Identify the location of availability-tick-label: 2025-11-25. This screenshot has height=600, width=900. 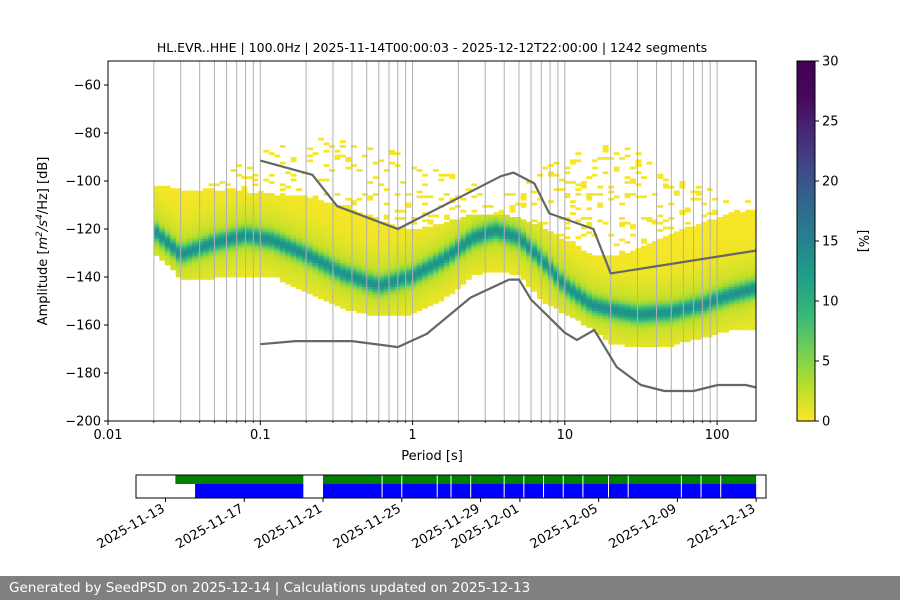
(367, 526).